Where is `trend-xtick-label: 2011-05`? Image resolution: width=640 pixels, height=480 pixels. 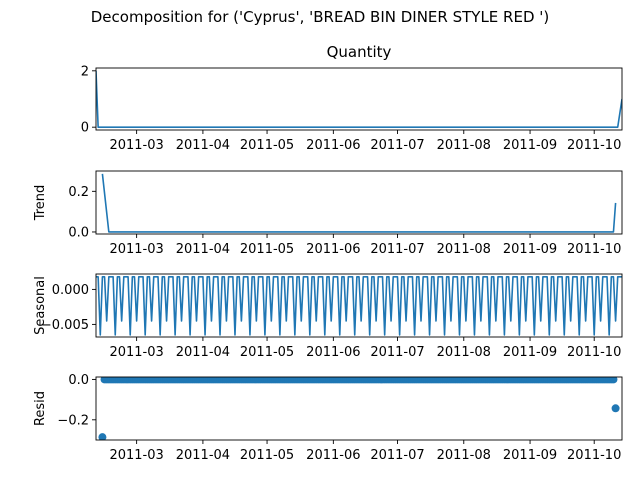 trend-xtick-label: 2011-05 is located at coordinates (267, 249).